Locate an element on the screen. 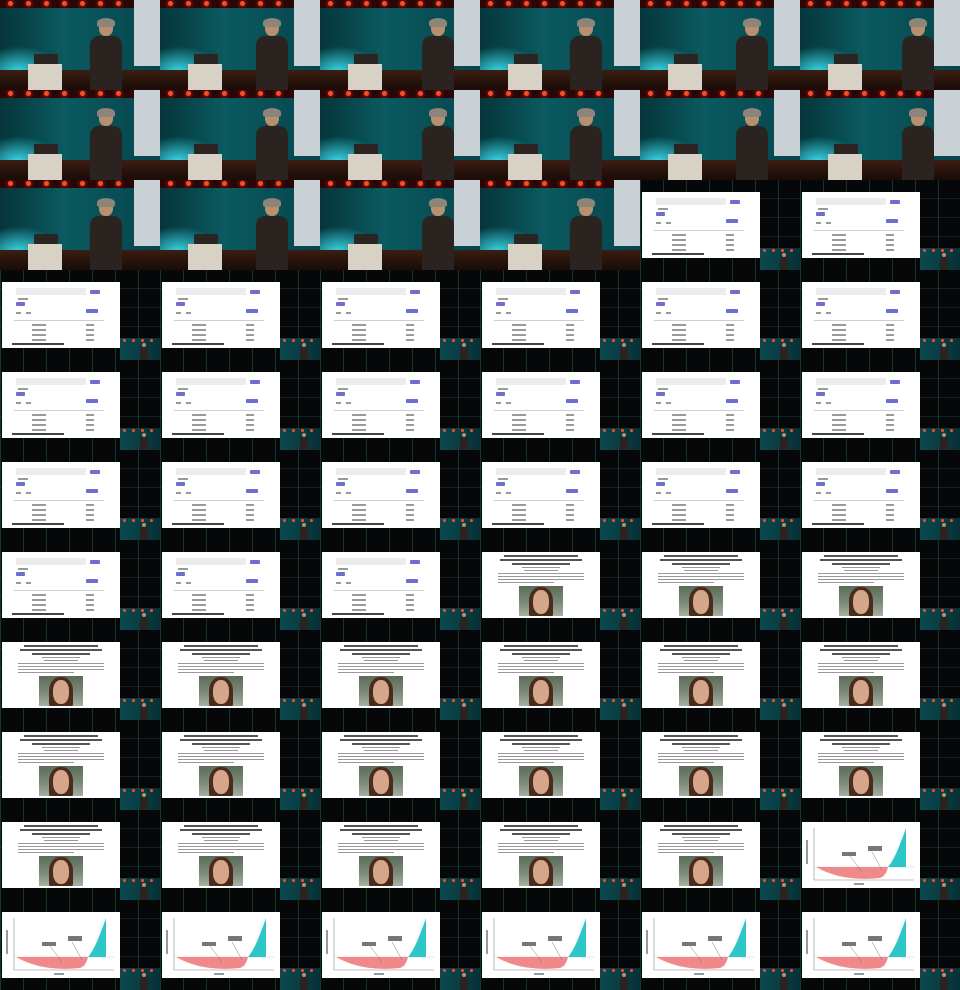 This screenshot has width=960, height=990. x-axis-title is located at coordinates (859, 884).